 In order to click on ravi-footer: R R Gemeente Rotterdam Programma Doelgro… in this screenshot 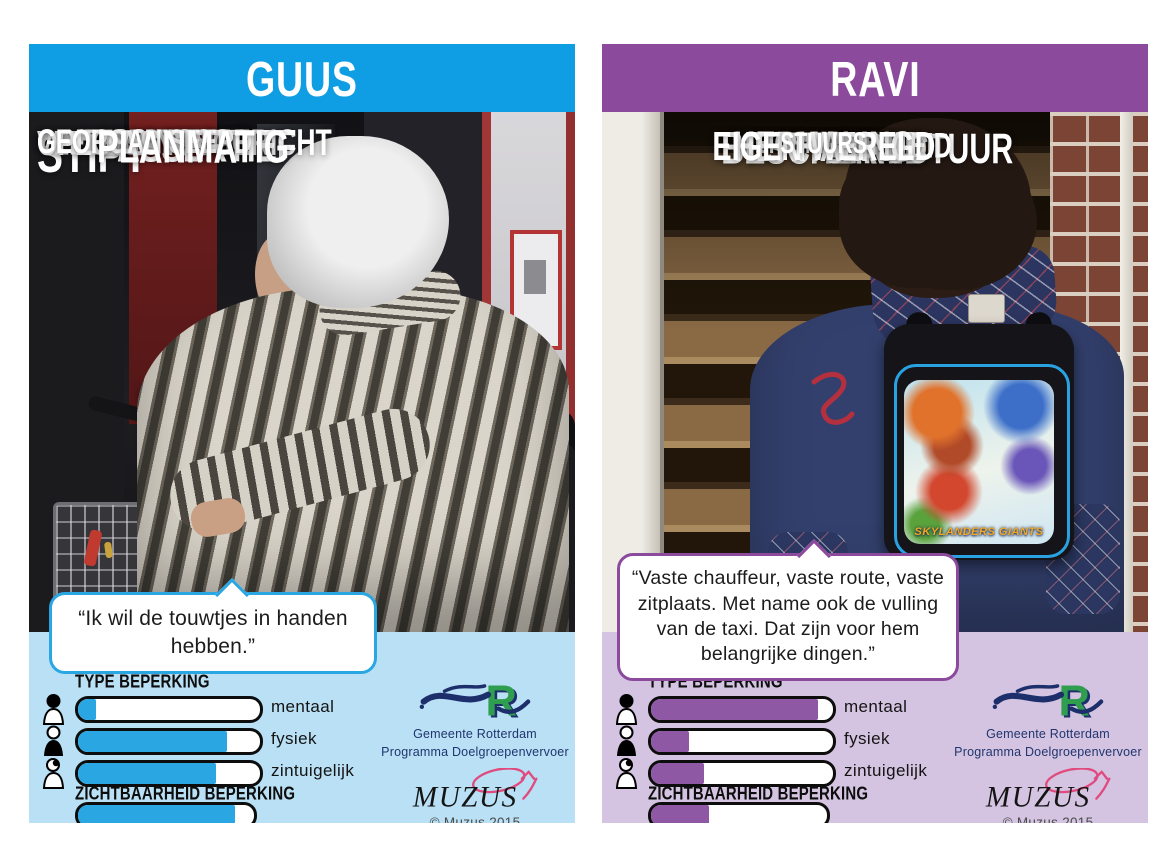, I will do `click(1047, 747)`.